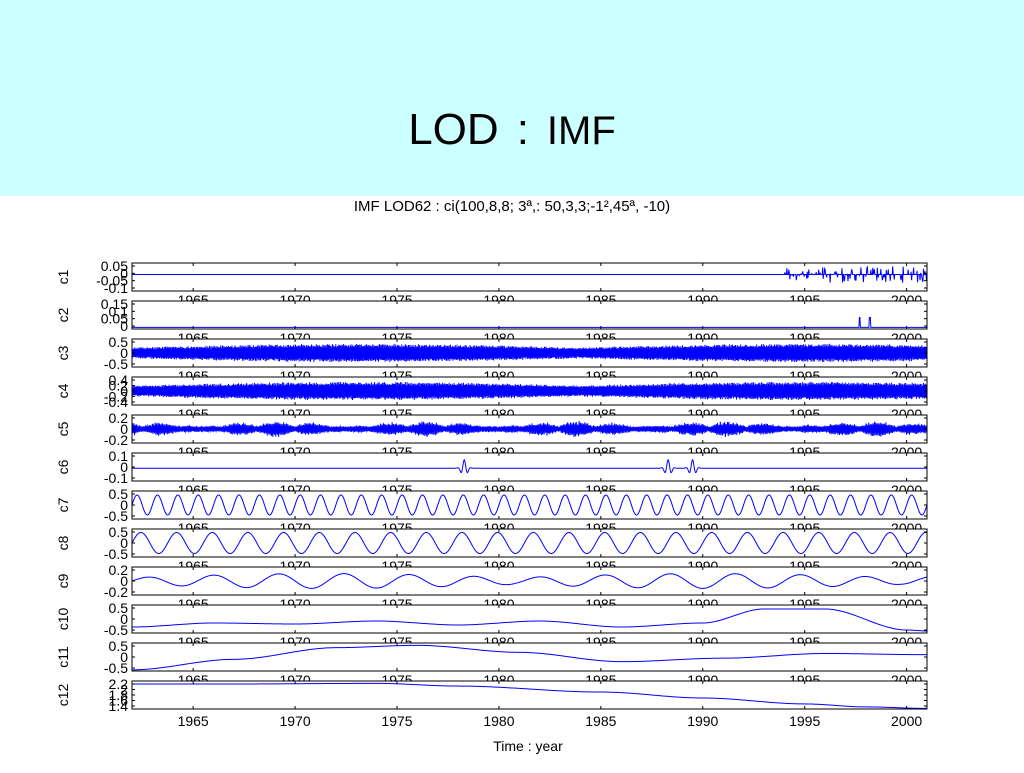  I want to click on y-tick-label-c2: 0.15, so click(114, 304).